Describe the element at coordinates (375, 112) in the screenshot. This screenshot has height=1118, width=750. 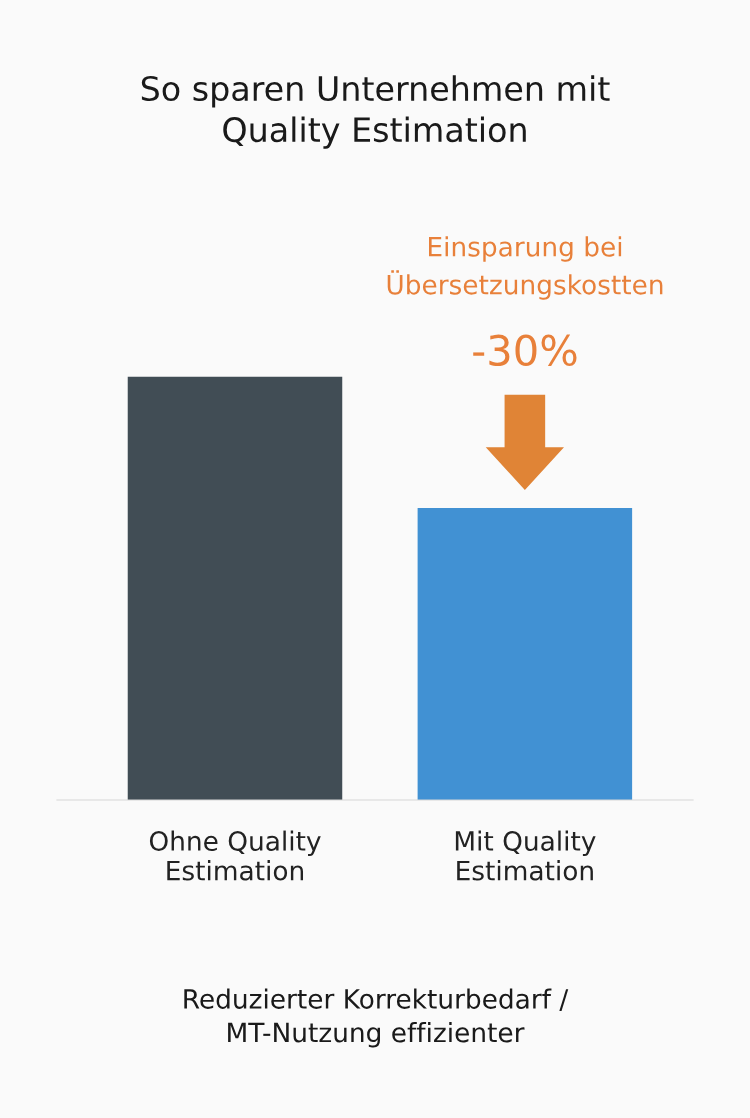
I see `chart-title: So sparen Unternehmen mit Quality Estimation` at that location.